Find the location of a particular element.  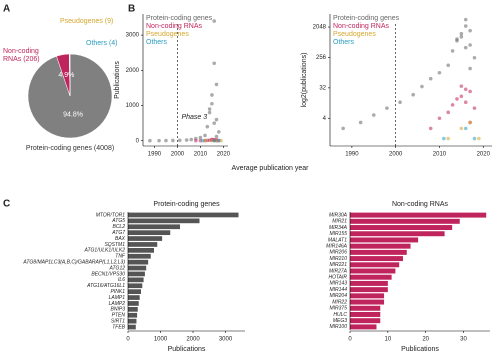

x-tick-label: 0 is located at coordinates (128, 340).